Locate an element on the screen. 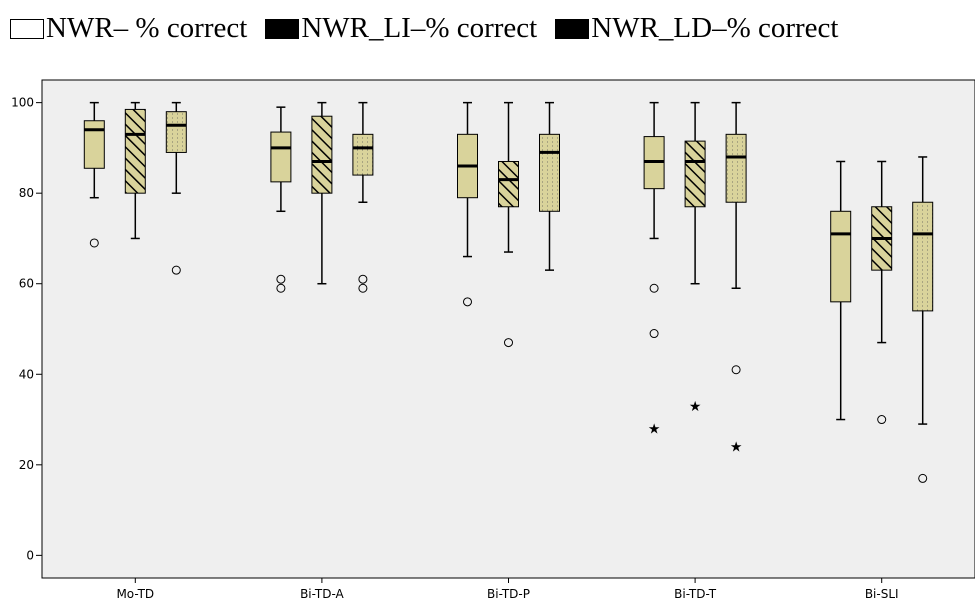 This screenshot has height=607, width=975. legend-label-nwr-ld: NWR_LD–% correct is located at coordinates (715, 27).